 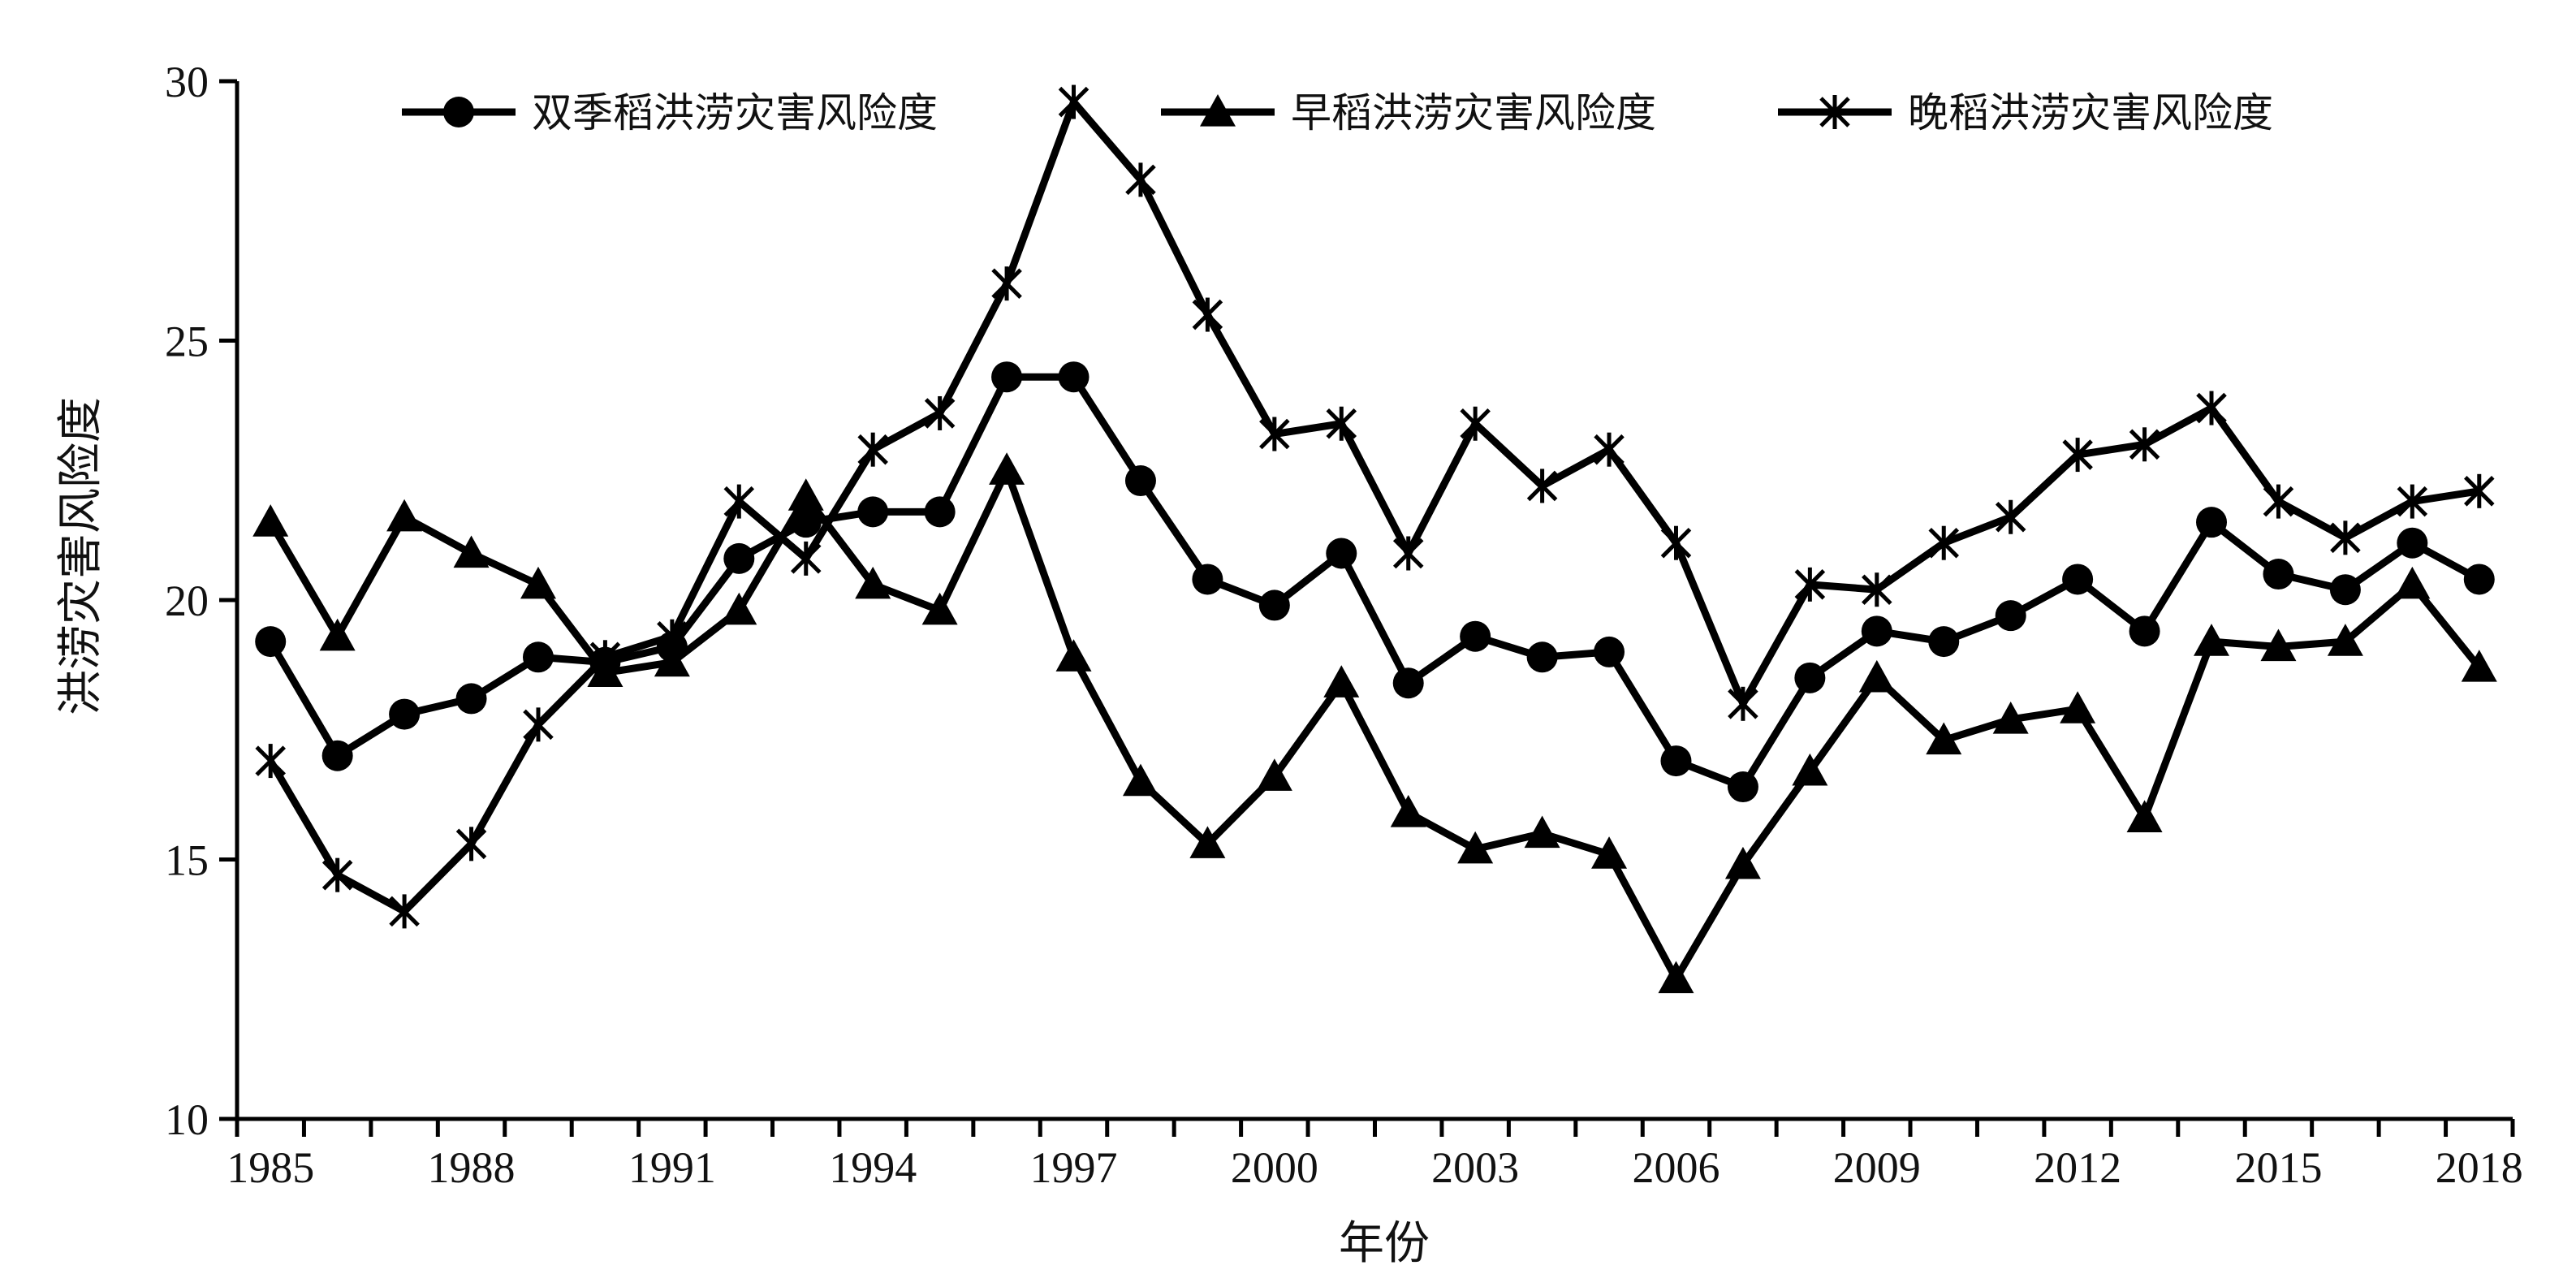 What do you see at coordinates (187, 341) in the screenshot?
I see `y-tick-label: 25` at bounding box center [187, 341].